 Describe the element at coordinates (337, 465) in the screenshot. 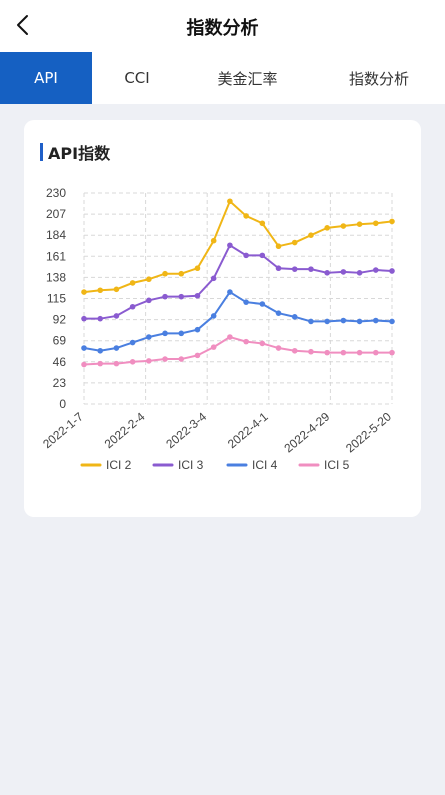

I see `legend-label: ICI 5` at that location.